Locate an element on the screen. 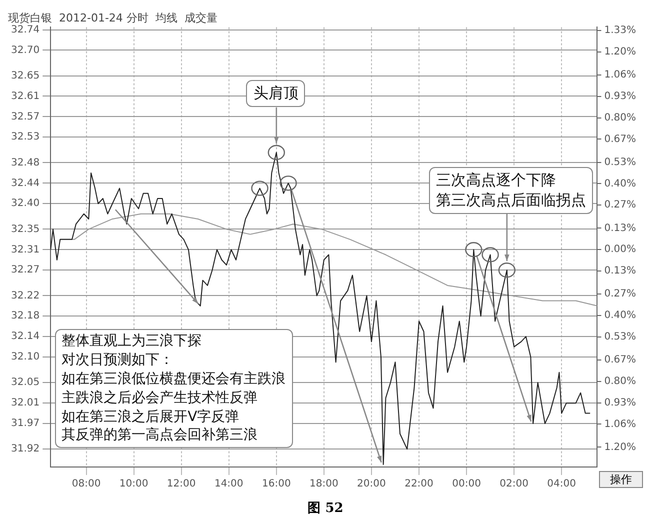  y-tick-label: 32.18 is located at coordinates (25, 316).